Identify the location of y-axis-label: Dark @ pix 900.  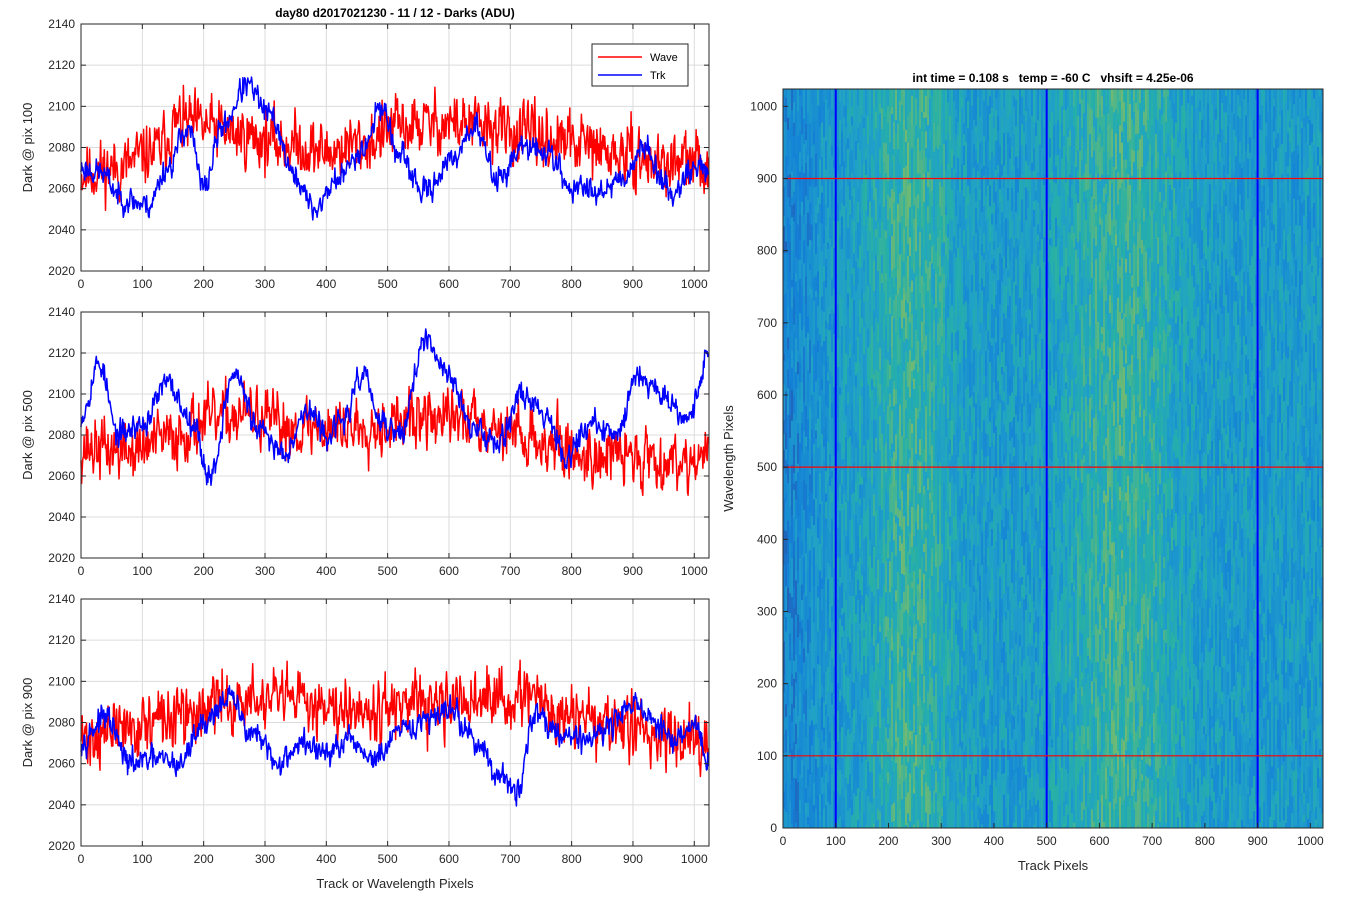
(27, 723).